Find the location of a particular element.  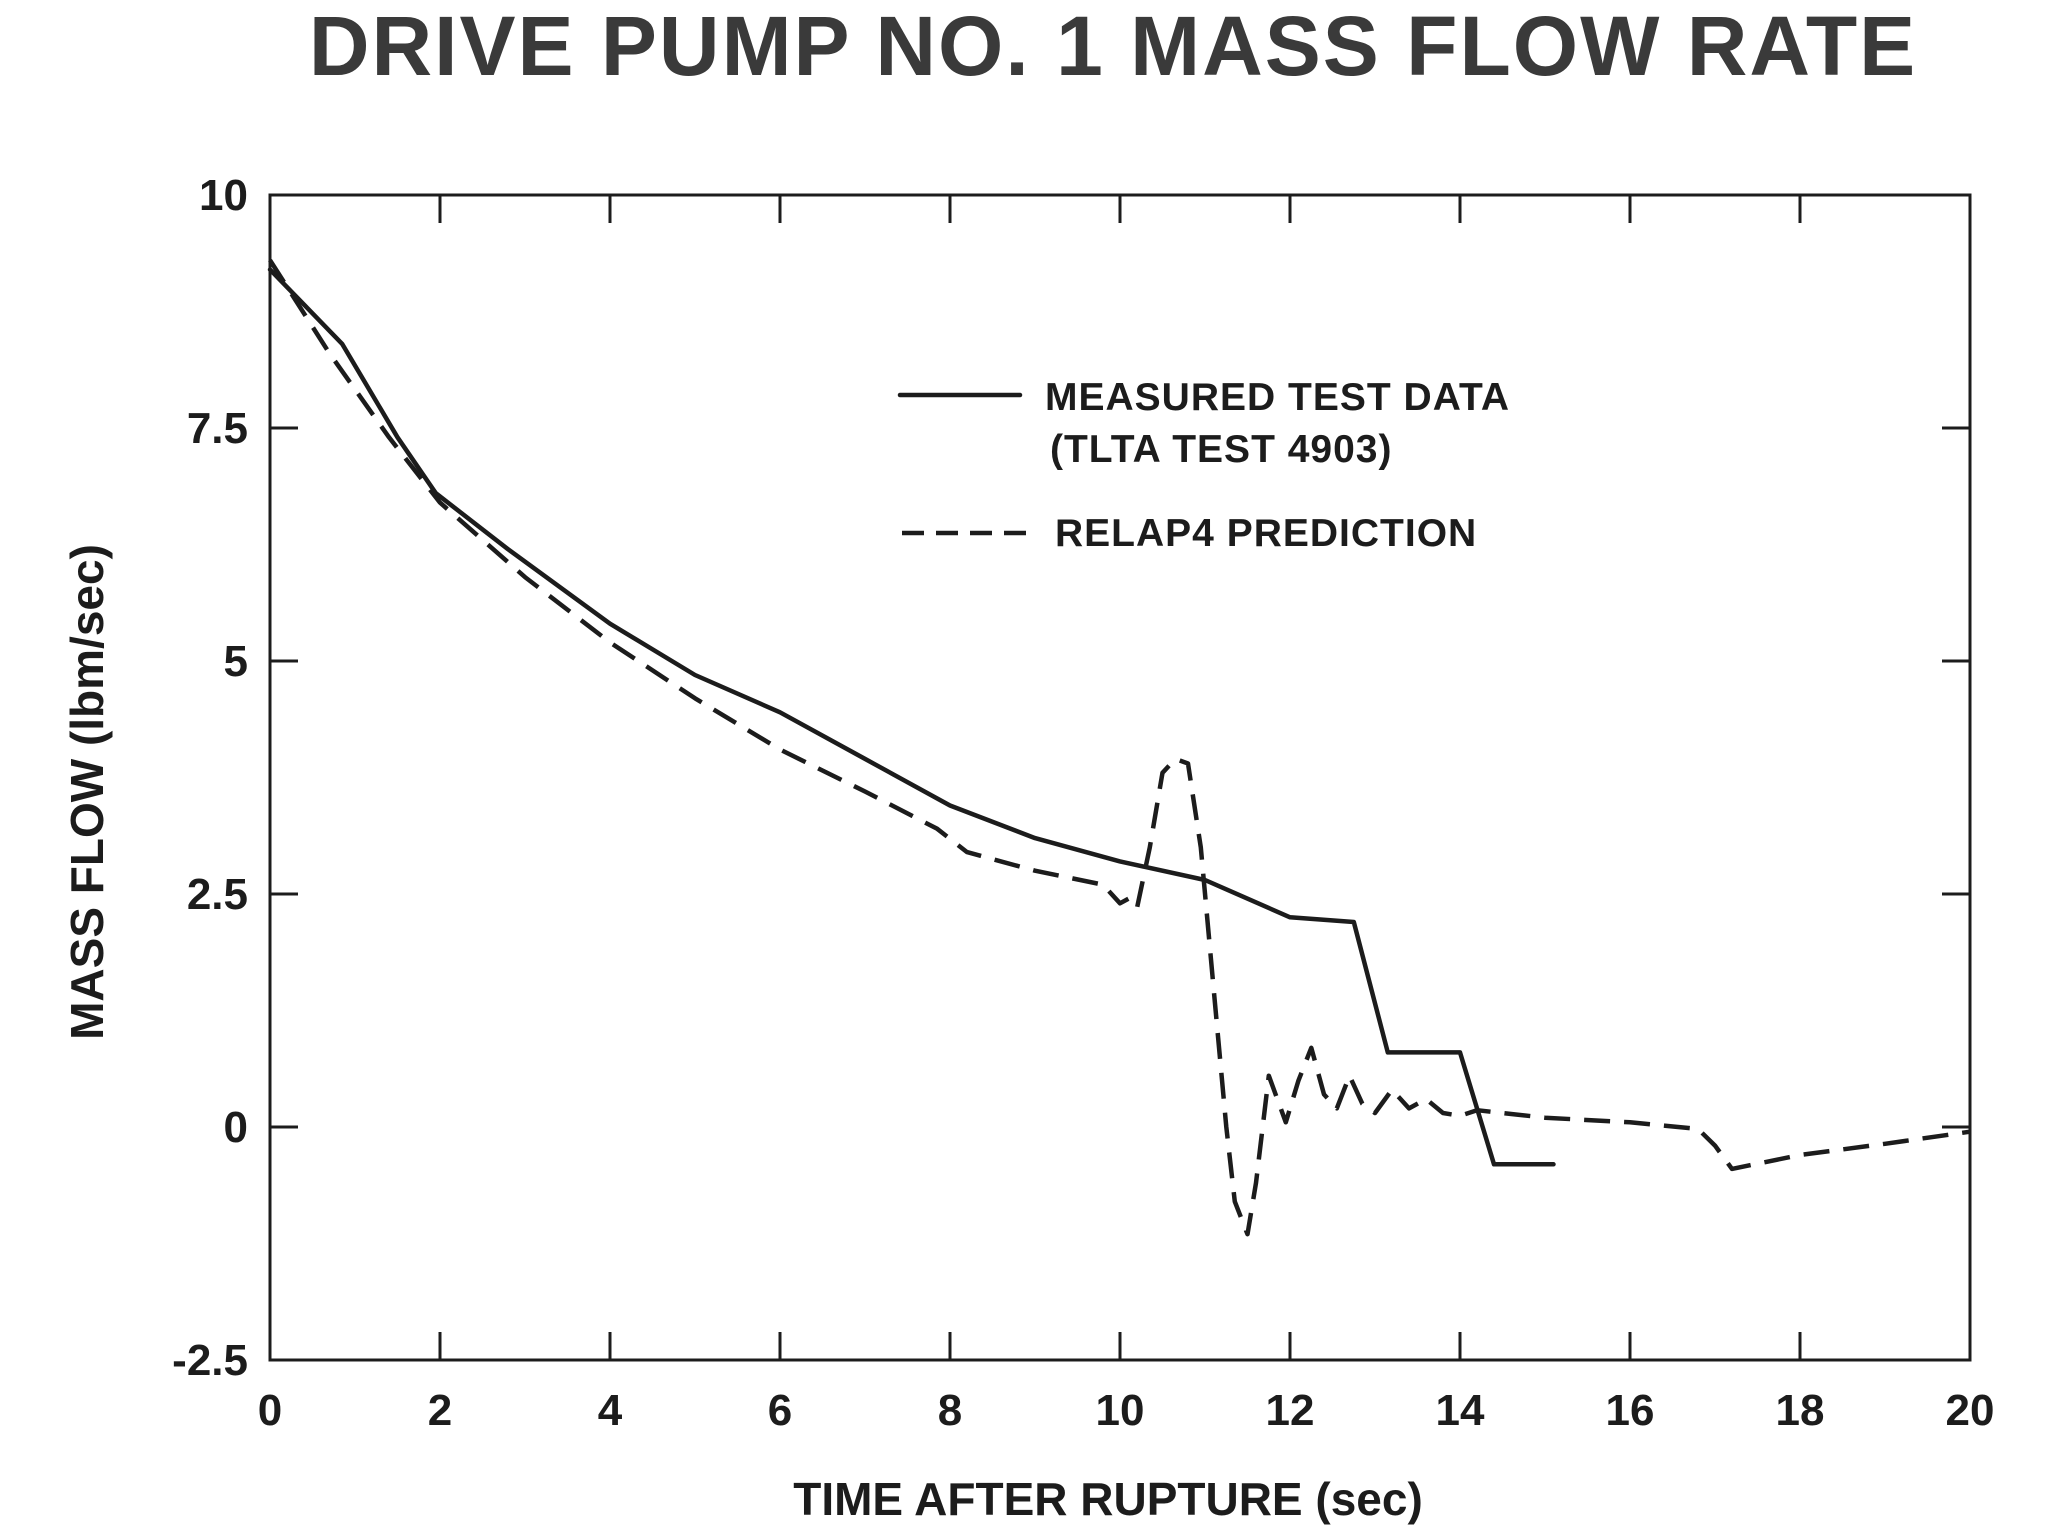

x-tick-label: 18 is located at coordinates (1800, 1410).